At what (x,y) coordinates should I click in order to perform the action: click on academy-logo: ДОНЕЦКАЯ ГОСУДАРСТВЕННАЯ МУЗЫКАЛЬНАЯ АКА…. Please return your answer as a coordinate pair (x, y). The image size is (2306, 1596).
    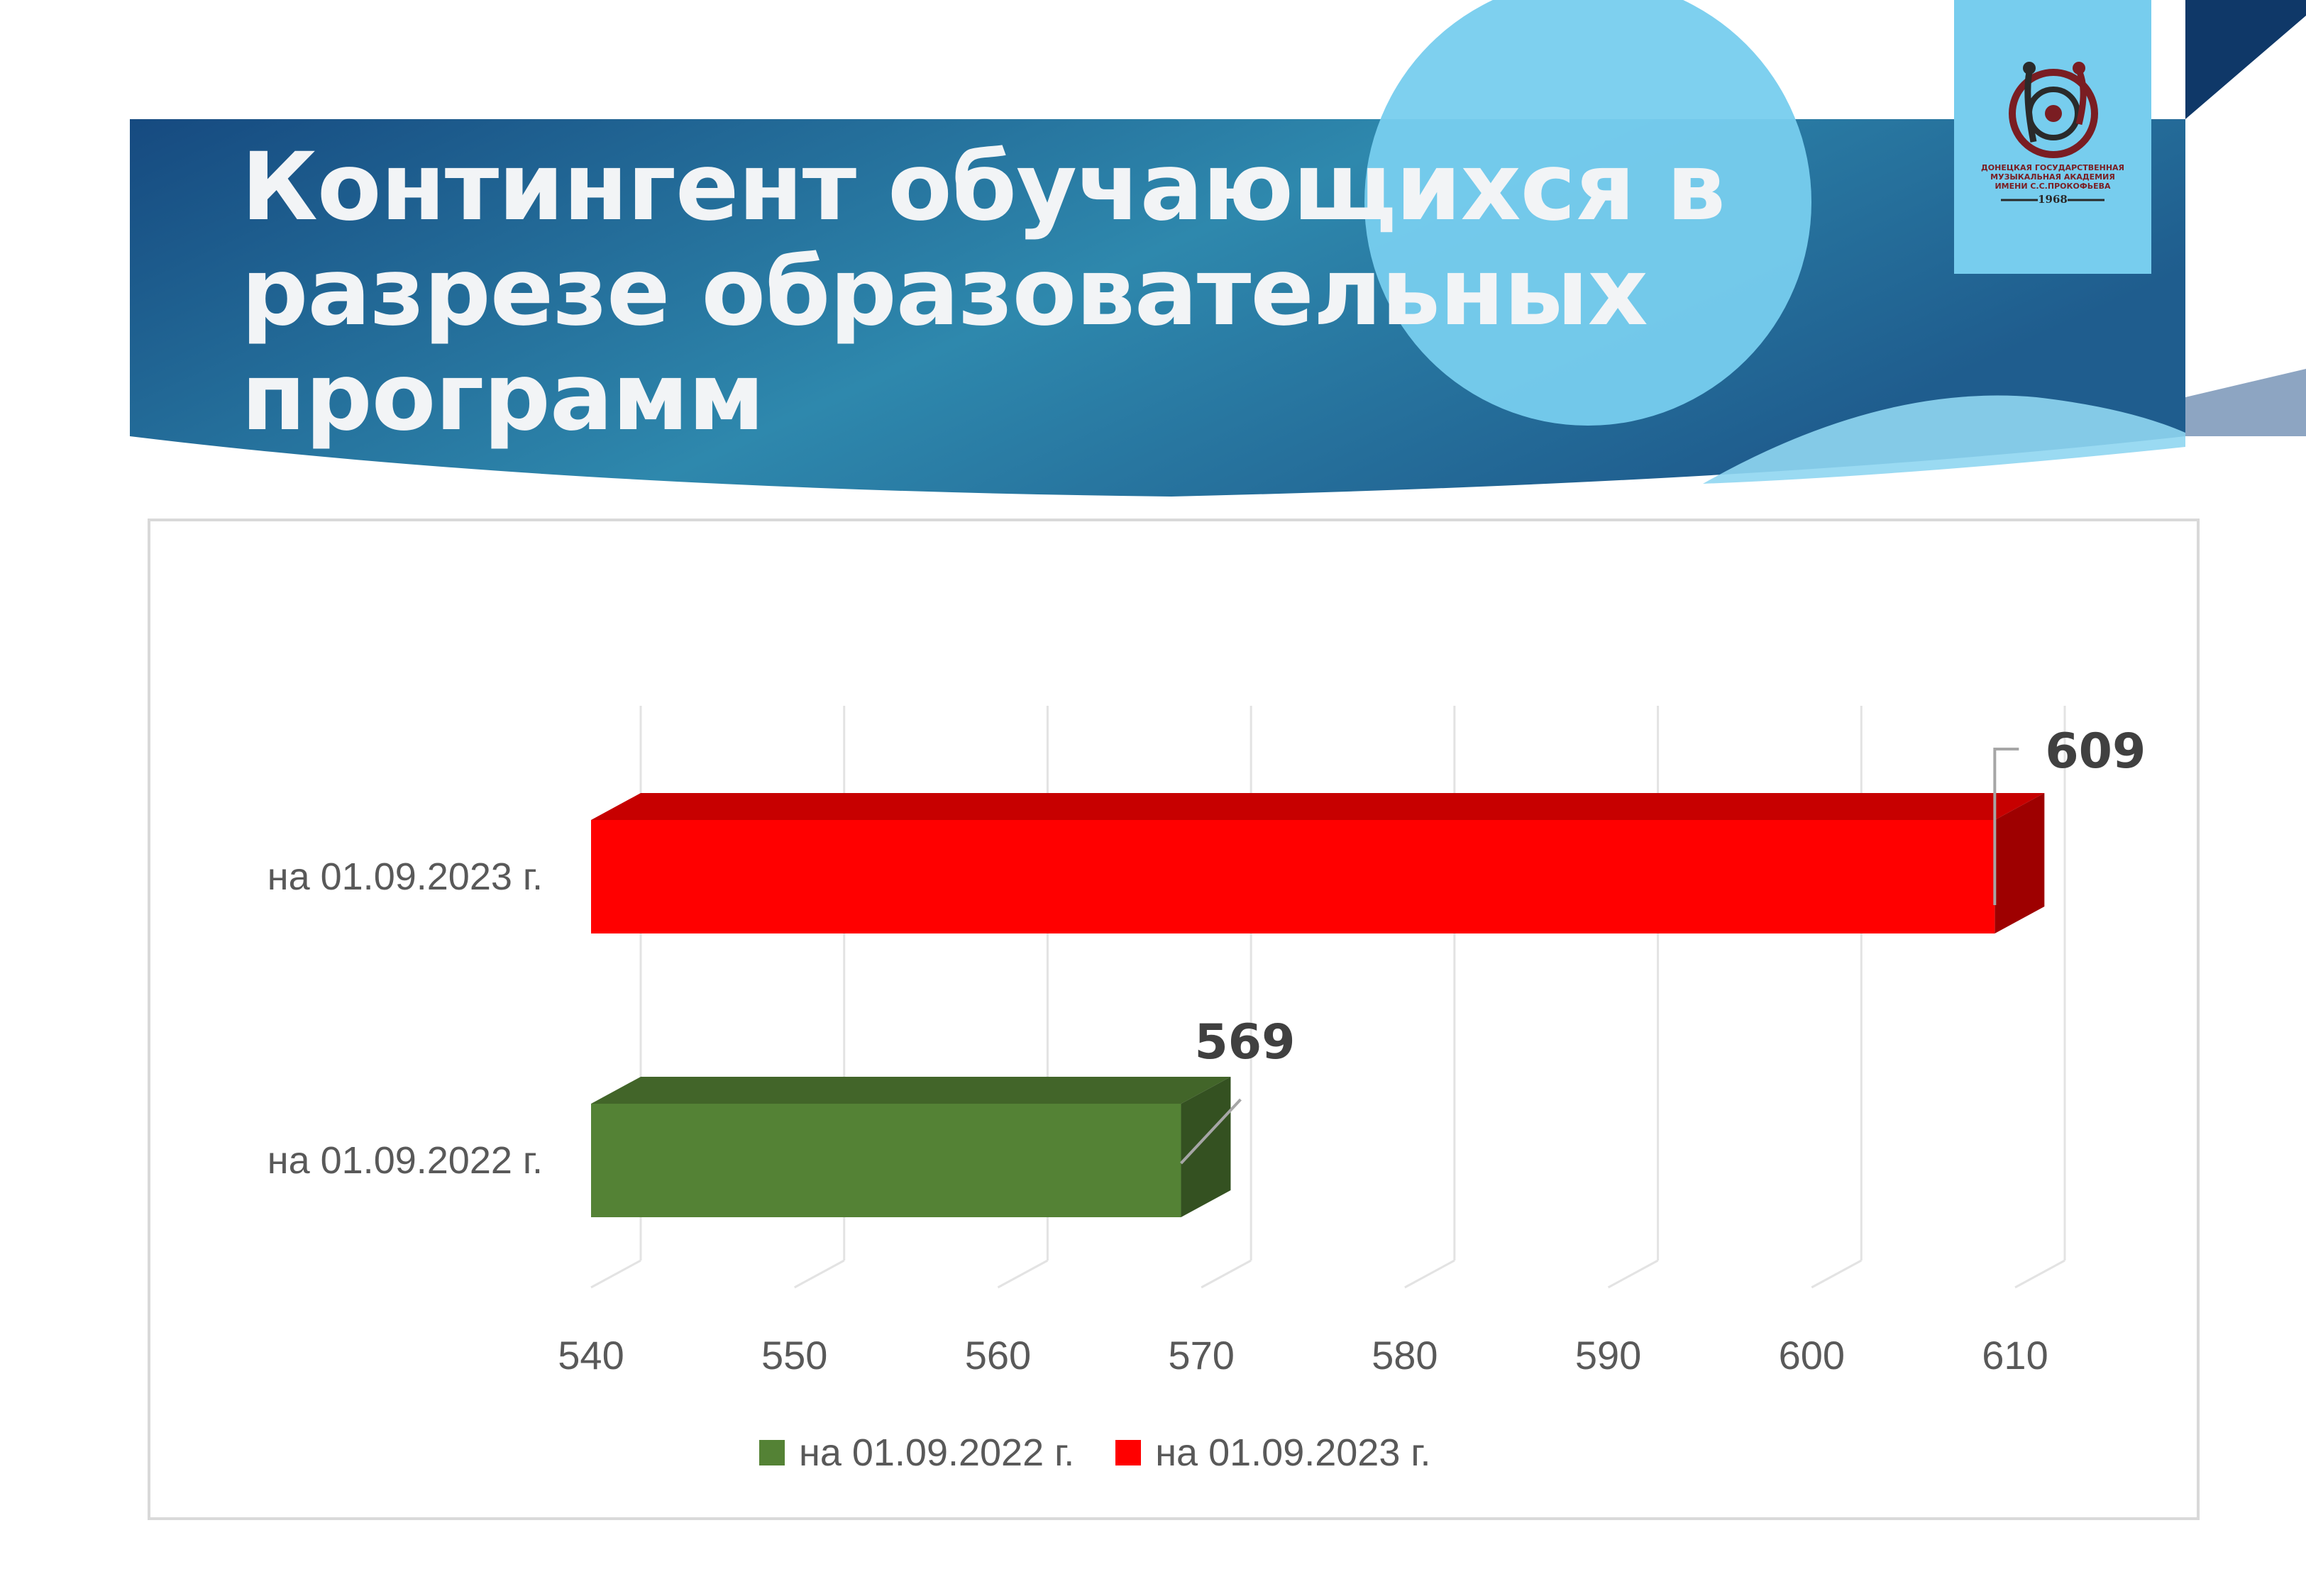
    Looking at the image, I should click on (2052, 137).